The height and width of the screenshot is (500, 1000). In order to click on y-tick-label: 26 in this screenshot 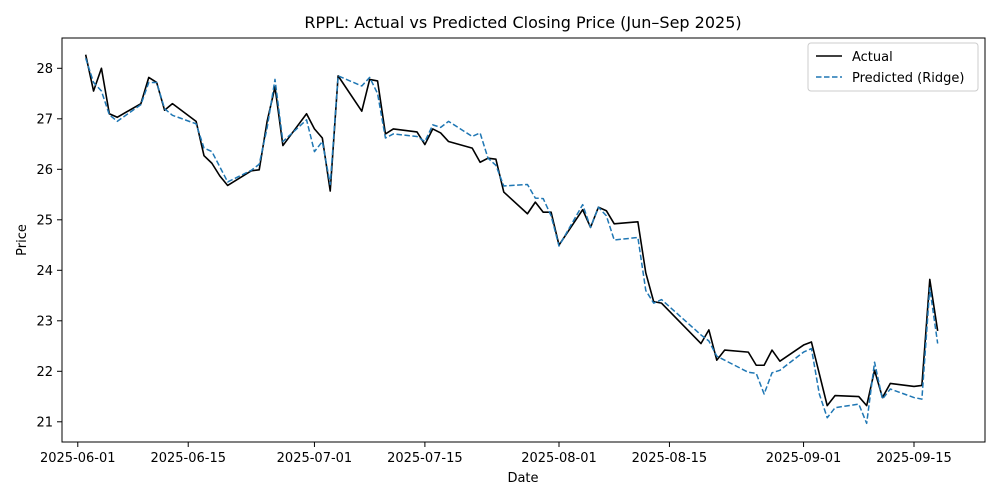, I will do `click(44, 170)`.